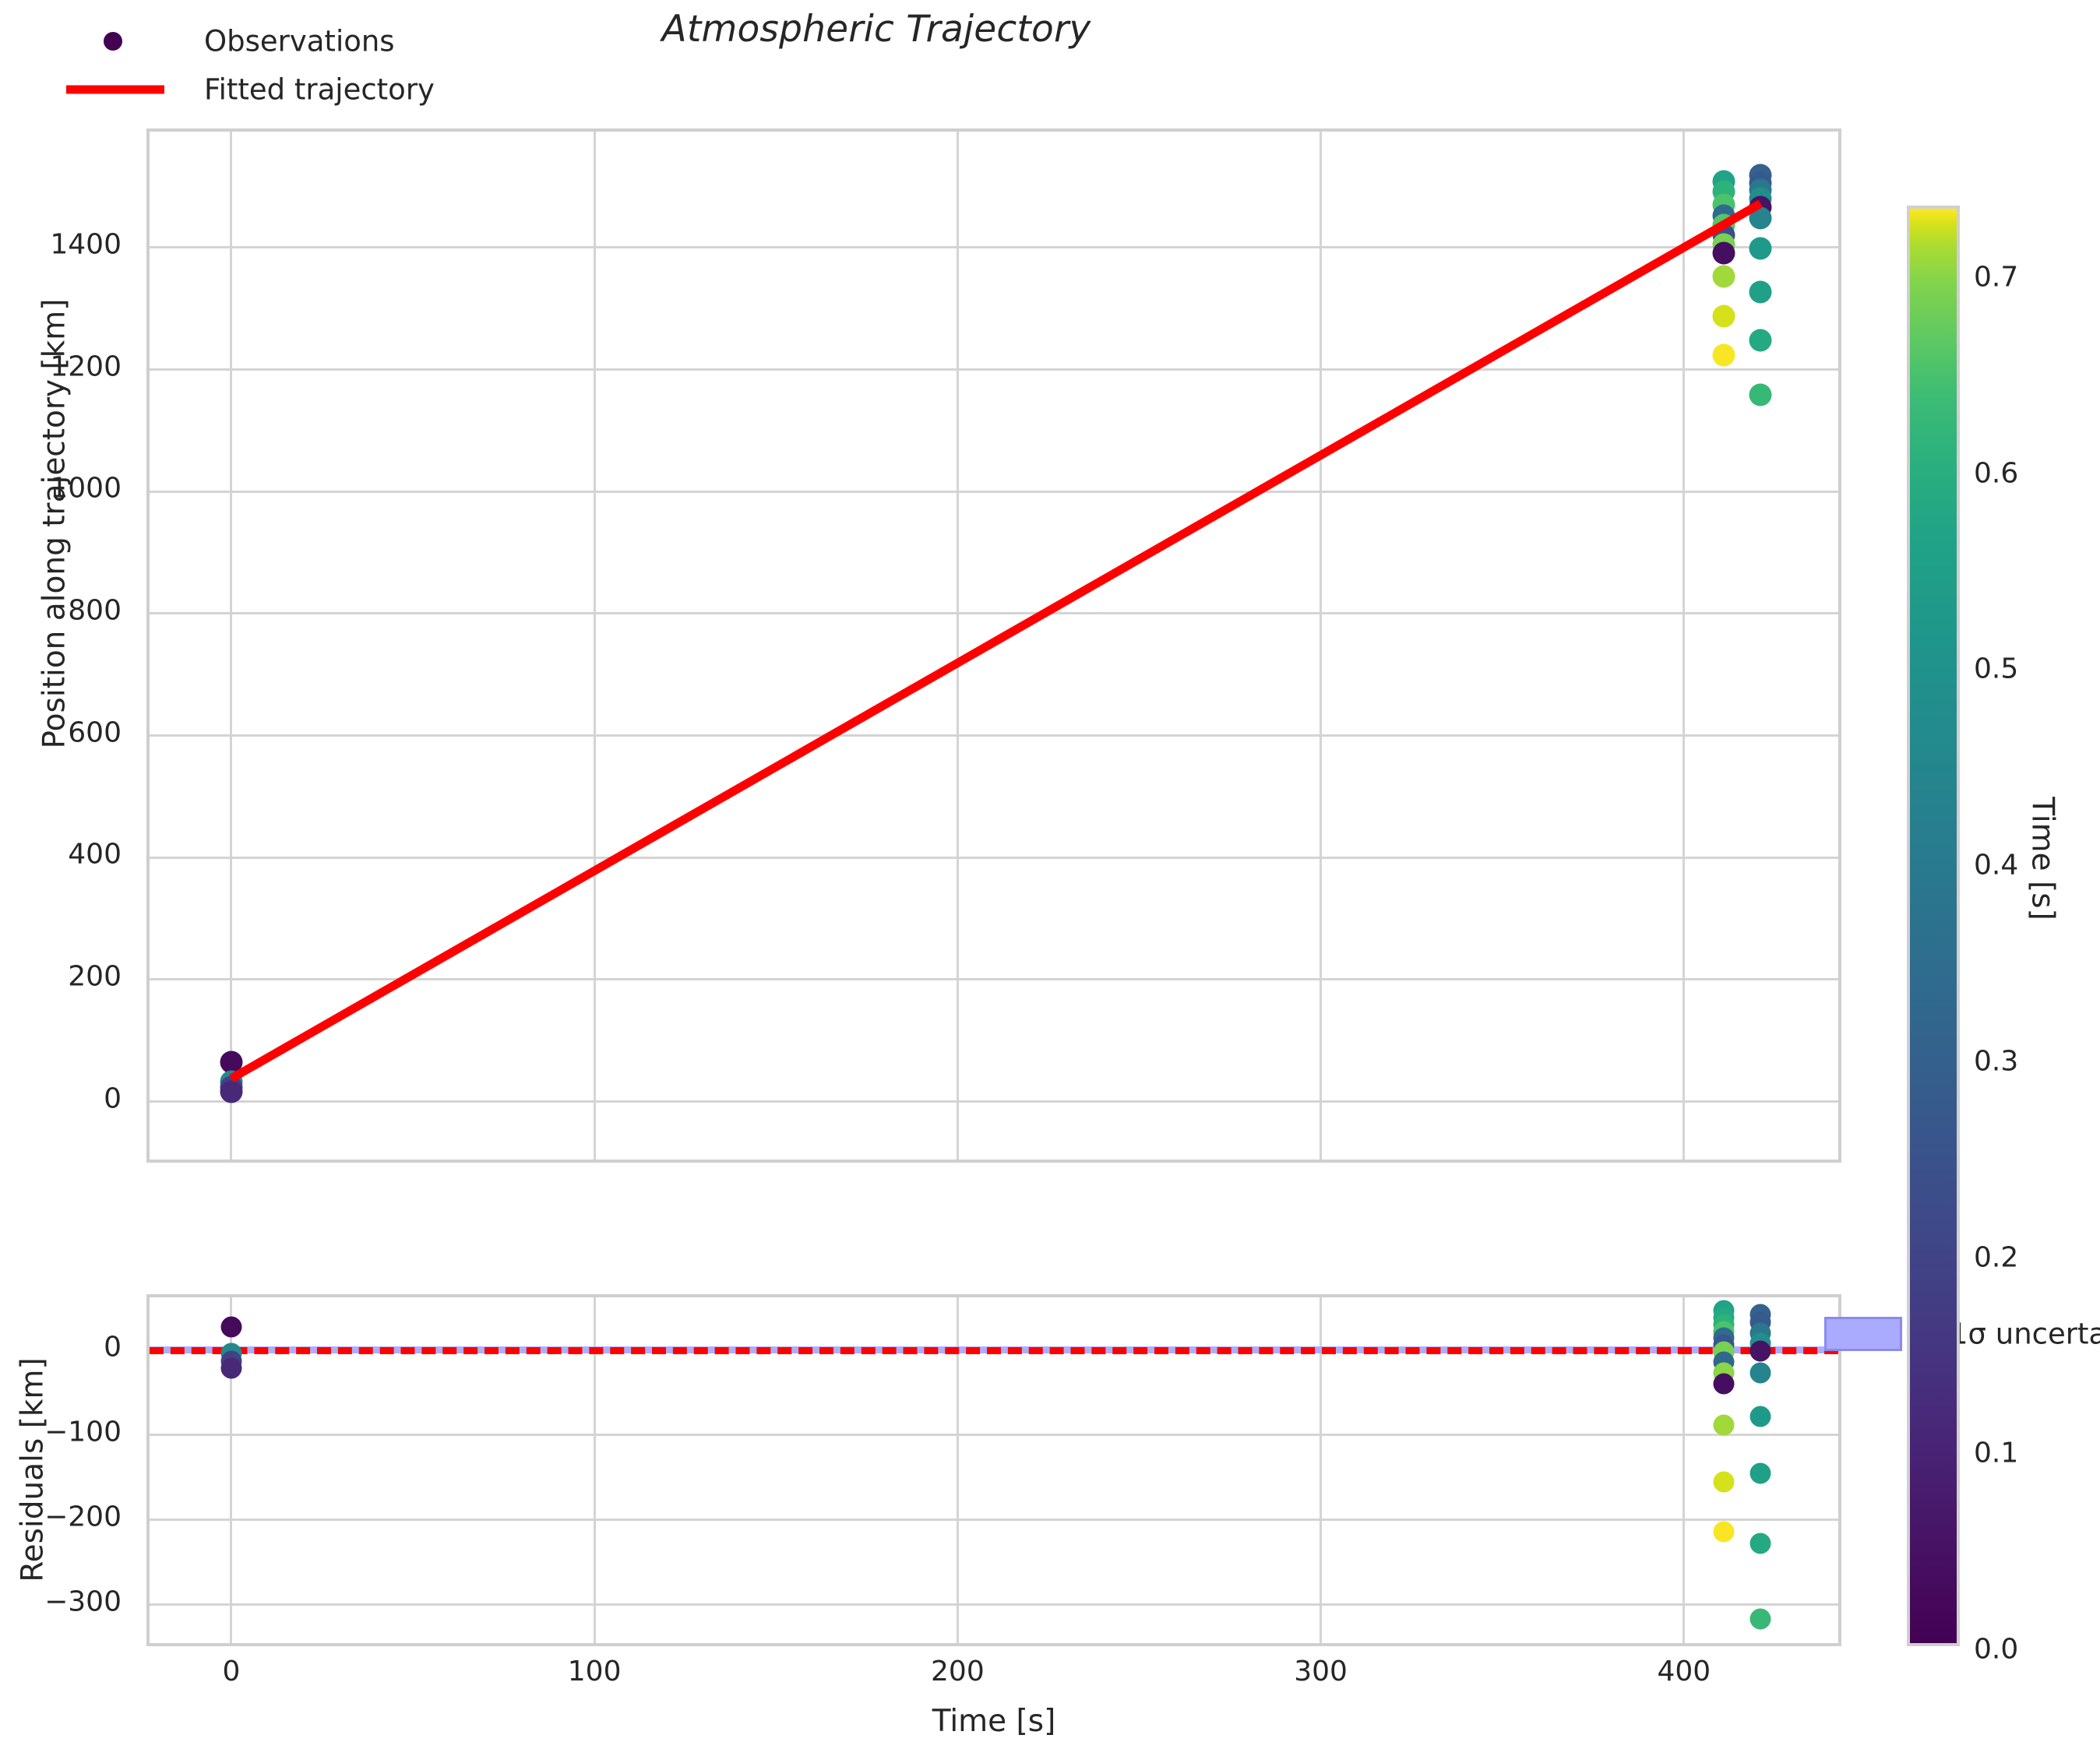 This screenshot has width=2100, height=1749. What do you see at coordinates (1996, 1649) in the screenshot?
I see `colorbar-tick-label: 0.0` at bounding box center [1996, 1649].